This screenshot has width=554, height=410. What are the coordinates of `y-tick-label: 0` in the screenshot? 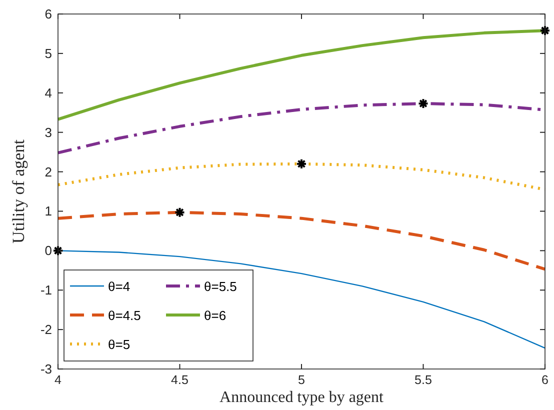 It's located at (48, 250).